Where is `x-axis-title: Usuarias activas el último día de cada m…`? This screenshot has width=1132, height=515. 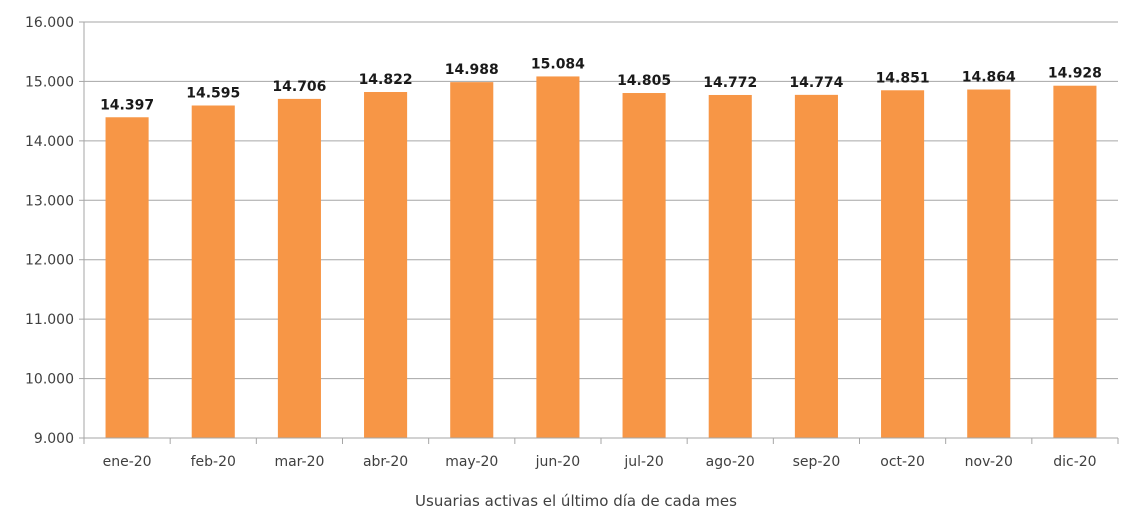 x-axis-title: Usuarias activas el último día de cada m… is located at coordinates (576, 501).